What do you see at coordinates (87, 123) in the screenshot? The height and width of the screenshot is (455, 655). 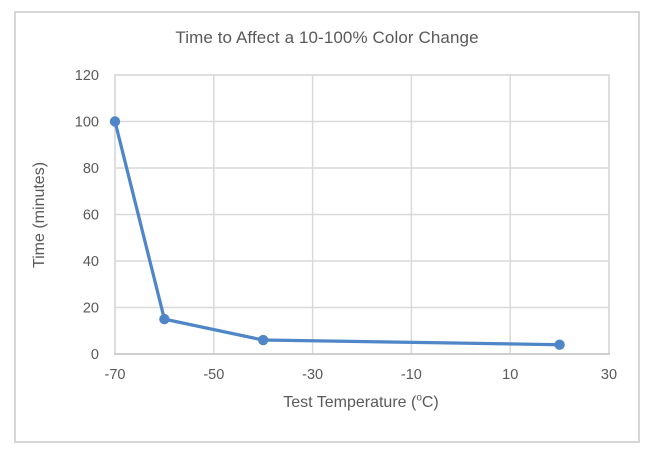 I see `y-tick-label: 100` at bounding box center [87, 123].